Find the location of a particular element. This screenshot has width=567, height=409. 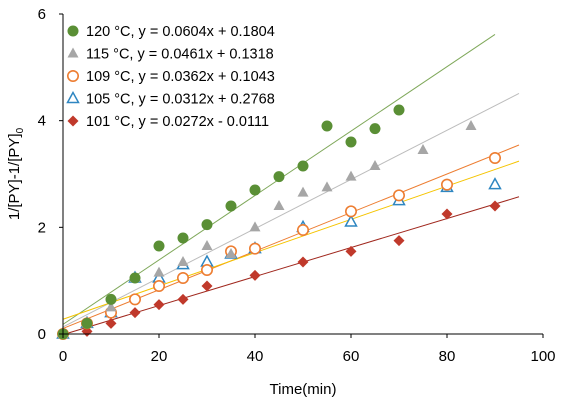

legend-label: 115 °C, y = 0.0461x + 0.1318 is located at coordinates (180, 55).